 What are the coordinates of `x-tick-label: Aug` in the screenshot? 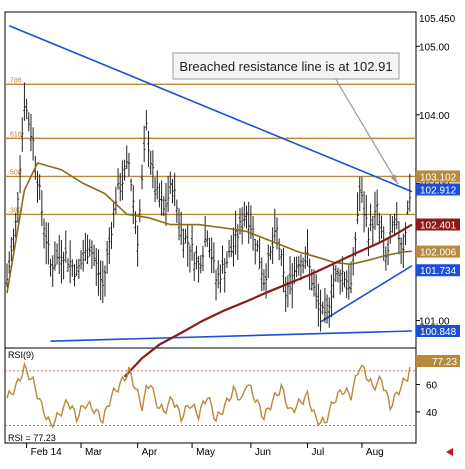 It's located at (375, 452).